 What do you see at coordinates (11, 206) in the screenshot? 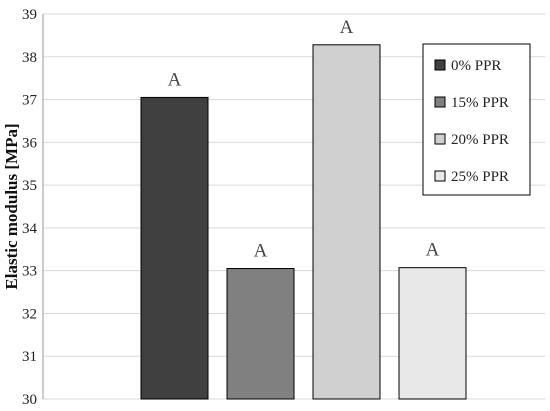
I see `y-axis-title: Elastic modulus [MPa]` at bounding box center [11, 206].